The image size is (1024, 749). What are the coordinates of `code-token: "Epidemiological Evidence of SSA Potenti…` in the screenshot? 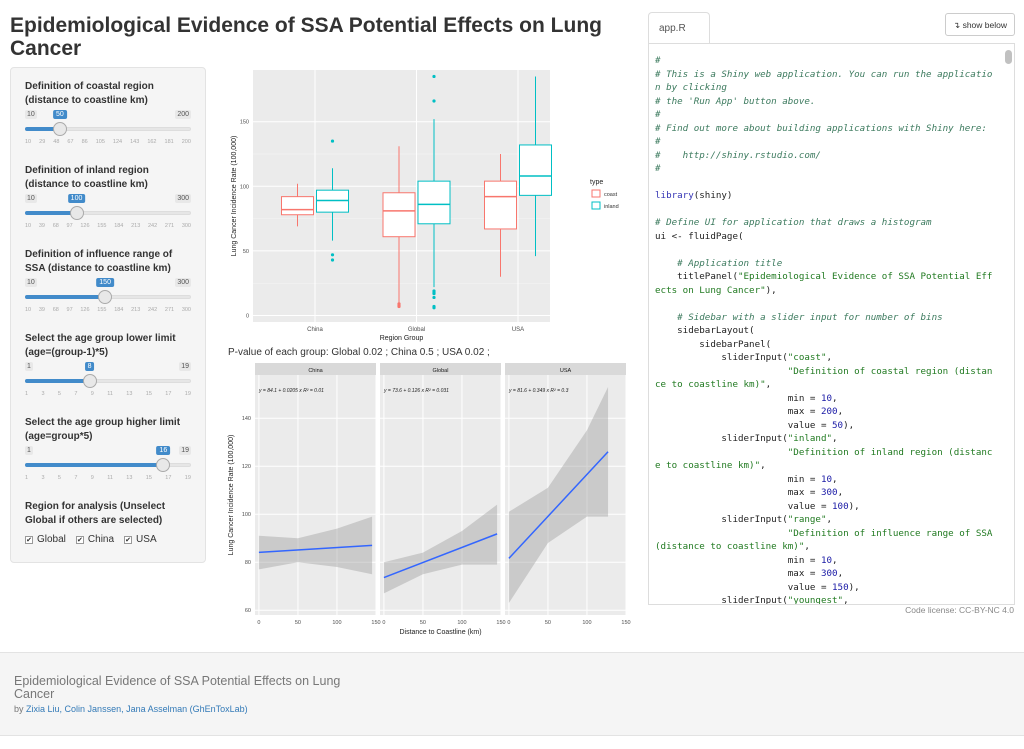 It's located at (865, 276).